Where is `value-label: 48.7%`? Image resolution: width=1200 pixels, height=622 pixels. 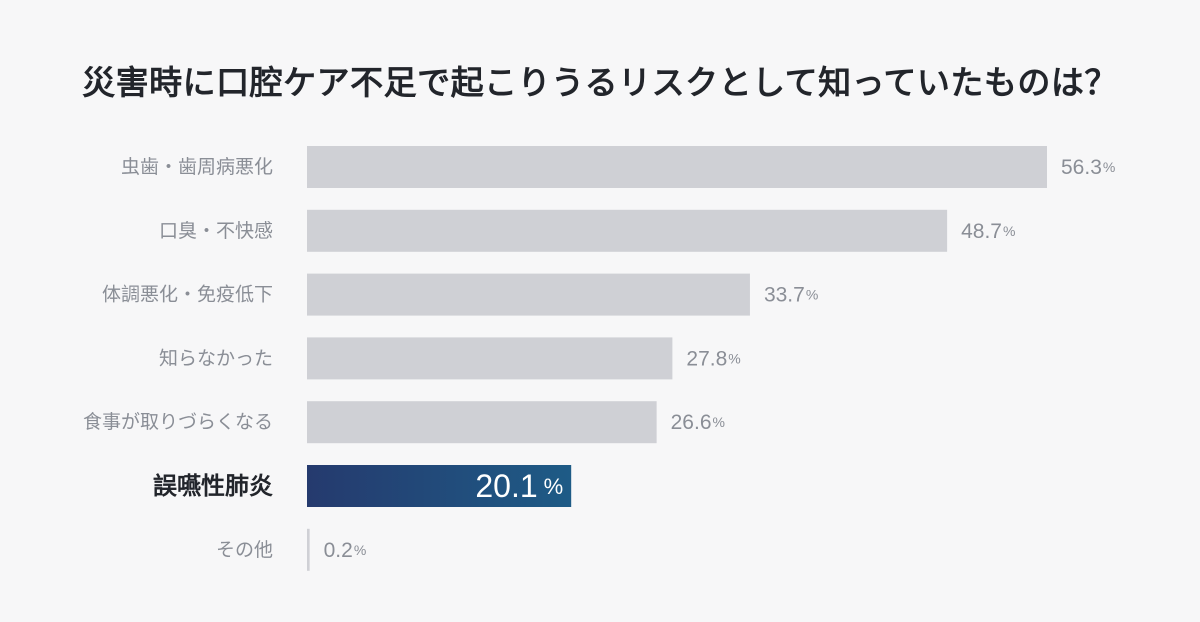 value-label: 48.7% is located at coordinates (988, 230).